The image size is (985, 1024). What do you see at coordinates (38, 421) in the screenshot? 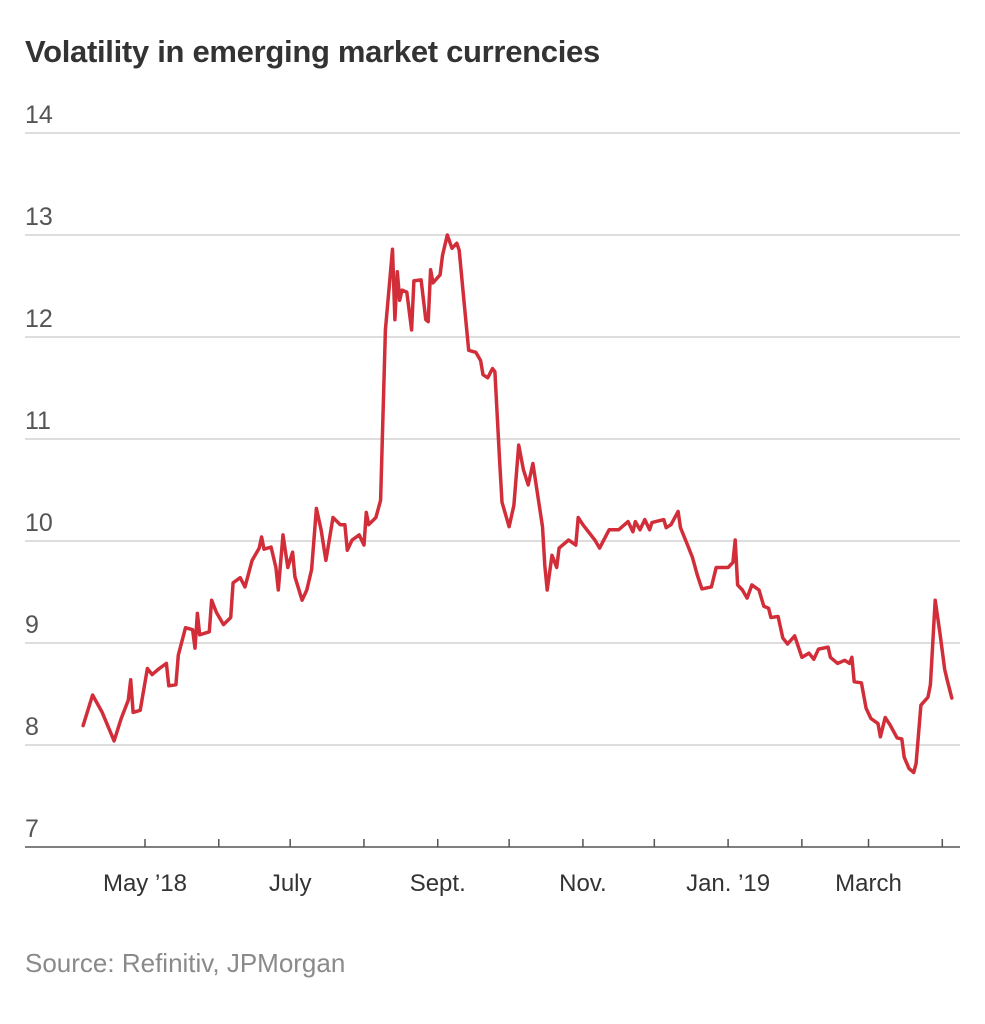
I see `y-tick-label: 11` at bounding box center [38, 421].